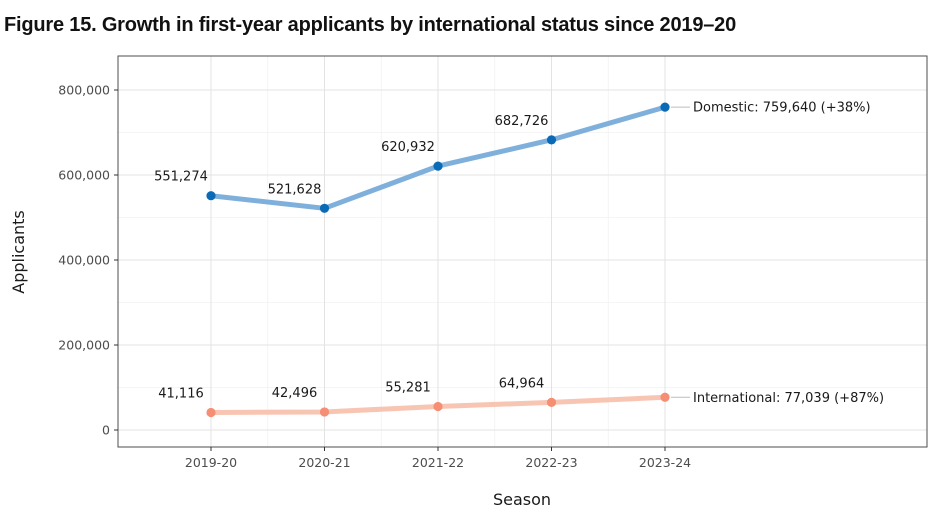 This screenshot has width=937, height=521. I want to click on data-label: 620,932, so click(408, 147).